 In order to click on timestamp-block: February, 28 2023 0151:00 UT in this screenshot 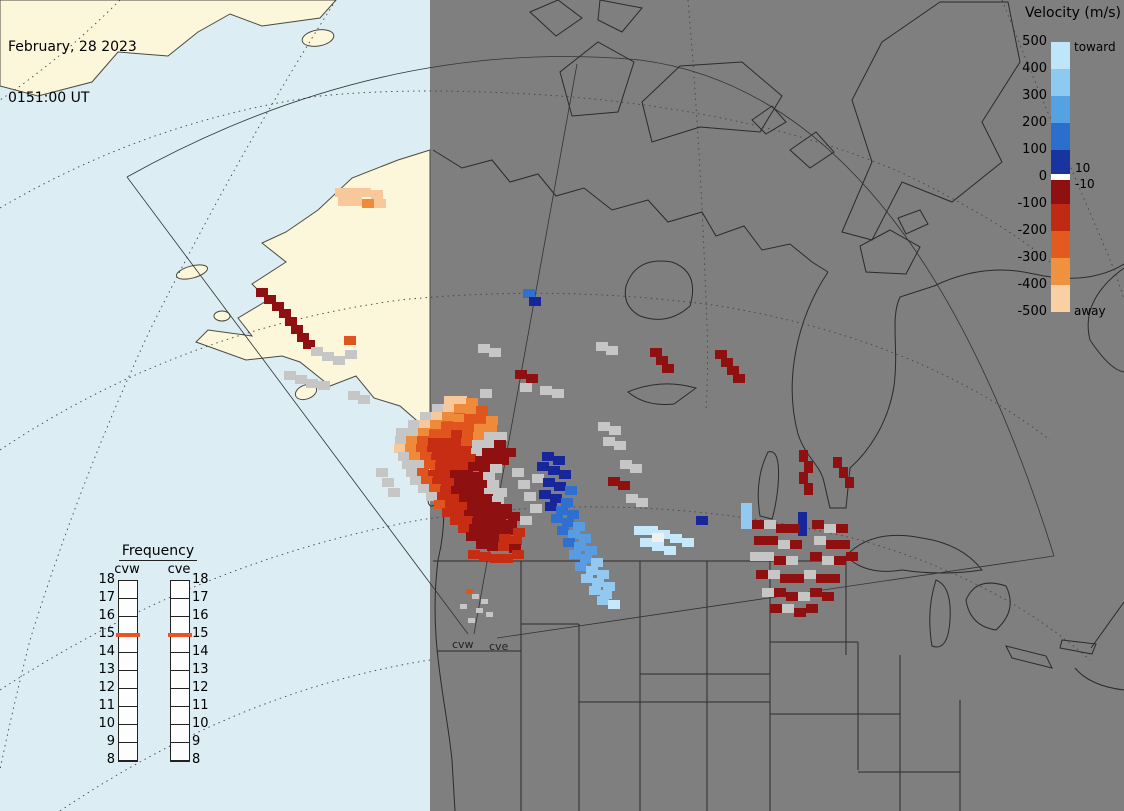, I will do `click(72, 73)`.